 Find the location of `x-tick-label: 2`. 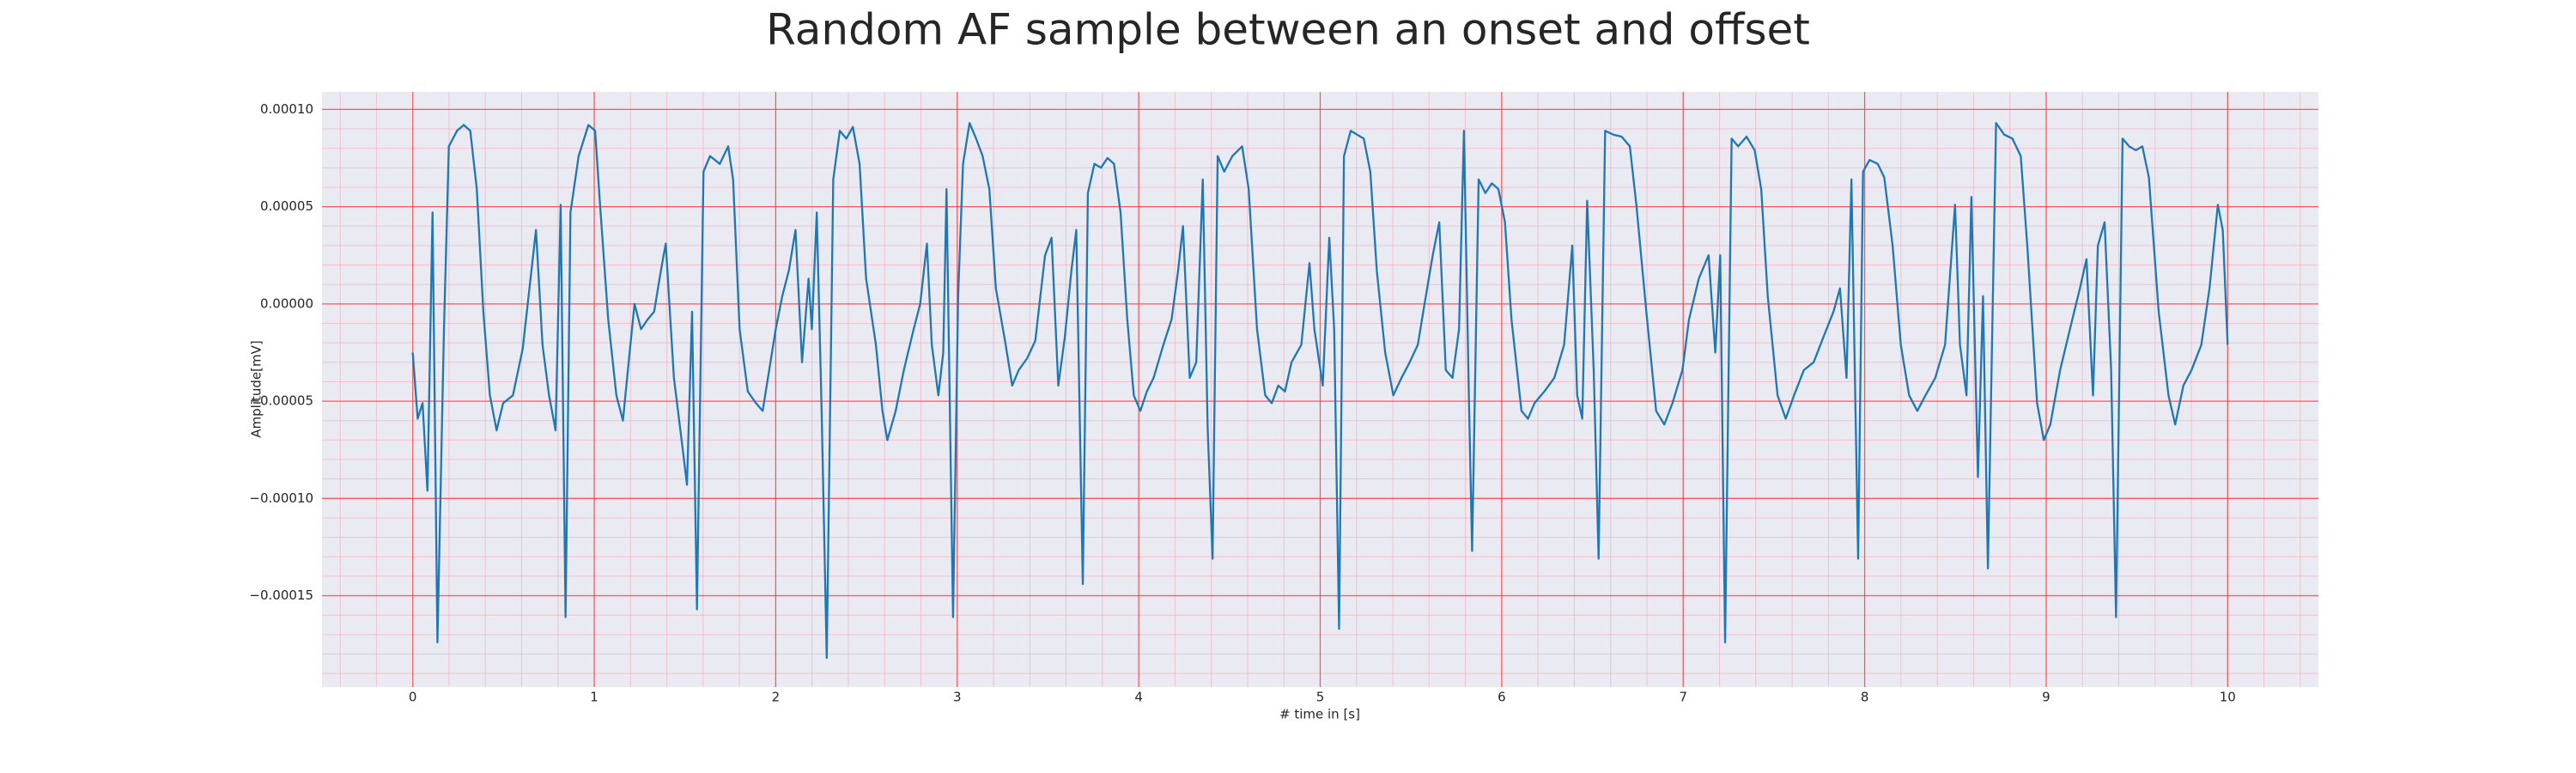

x-tick-label: 2 is located at coordinates (777, 697).